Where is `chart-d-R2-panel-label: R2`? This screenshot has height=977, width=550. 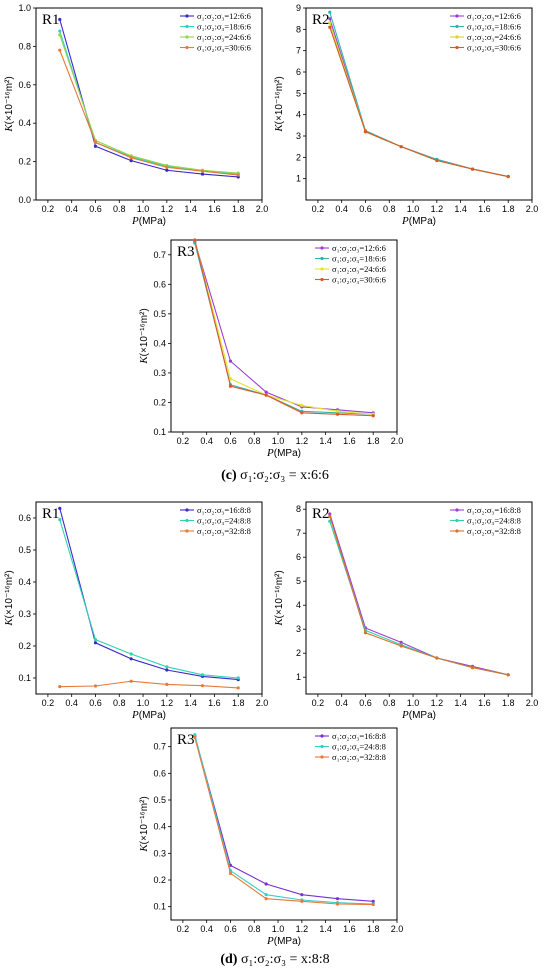
chart-d-R2-panel-label: R2 is located at coordinates (321, 514).